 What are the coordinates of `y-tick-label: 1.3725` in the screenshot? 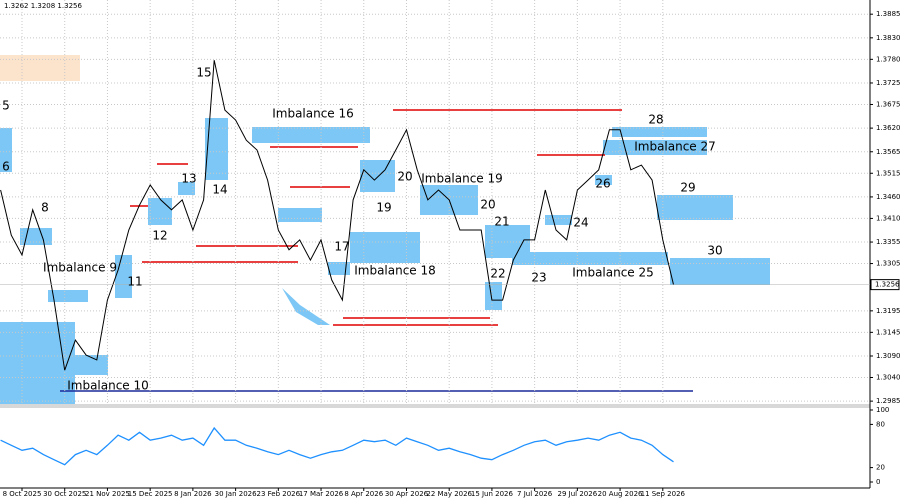 It's located at (888, 83).